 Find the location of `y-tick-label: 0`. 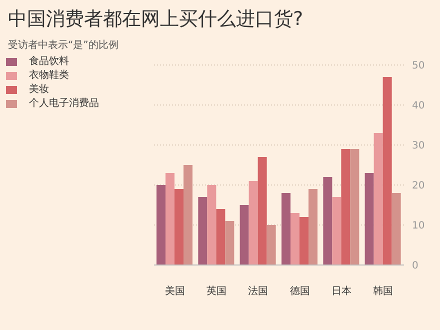

y-tick-label: 0 is located at coordinates (415, 266).